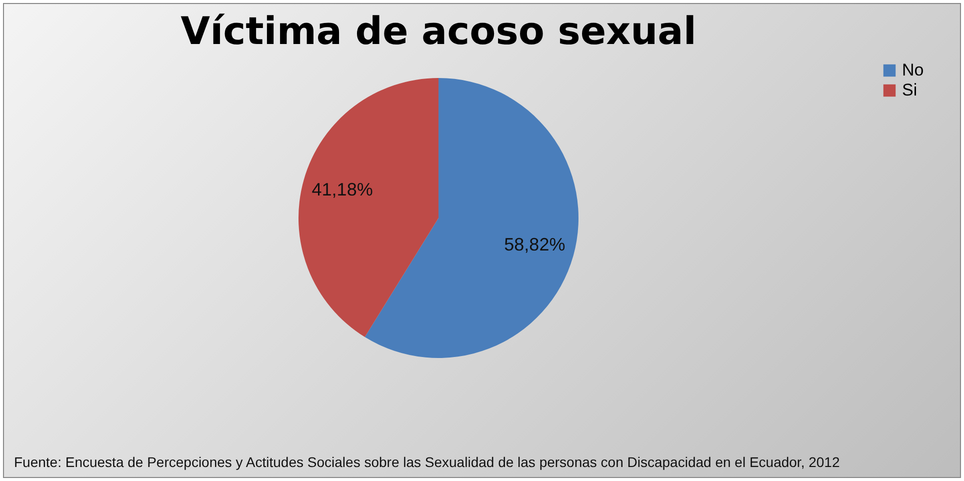 The image size is (964, 481). Describe the element at coordinates (368, 208) in the screenshot. I see `pie-slice` at that location.